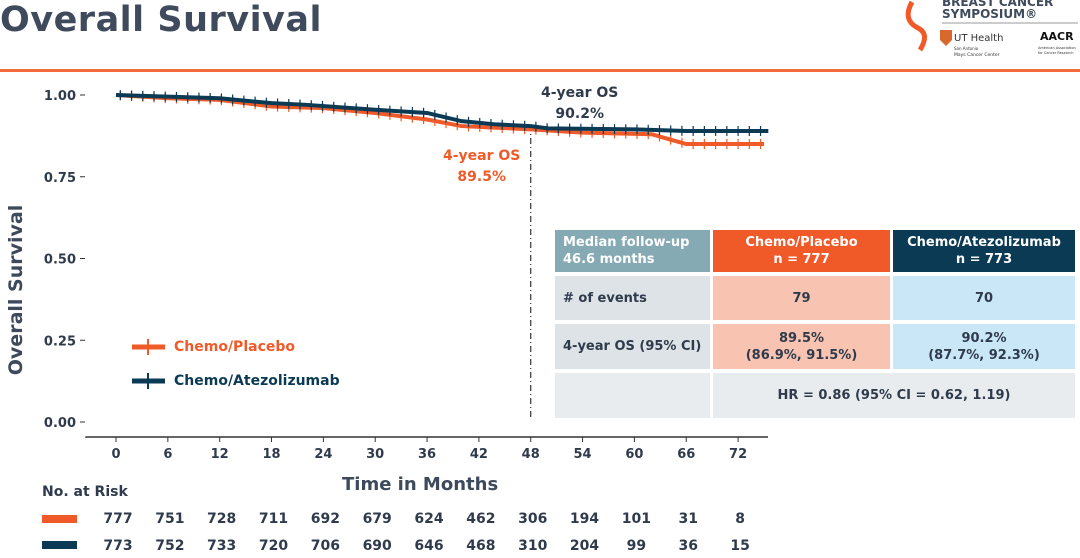  What do you see at coordinates (984, 346) in the screenshot?
I see `table-cell: 90.2% (87.7%, 92.3%)` at bounding box center [984, 346].